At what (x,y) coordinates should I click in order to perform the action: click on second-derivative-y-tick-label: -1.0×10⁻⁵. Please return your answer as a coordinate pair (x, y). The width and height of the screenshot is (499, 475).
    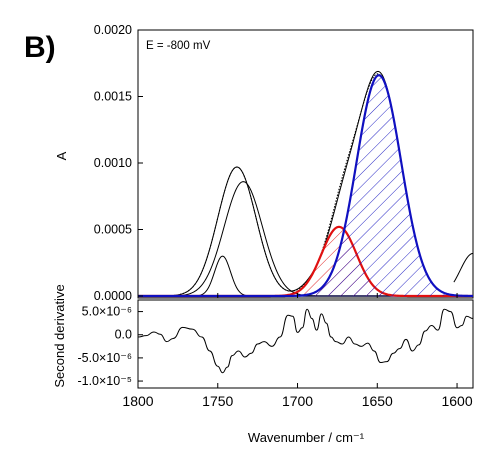
    Looking at the image, I should click on (104, 381).